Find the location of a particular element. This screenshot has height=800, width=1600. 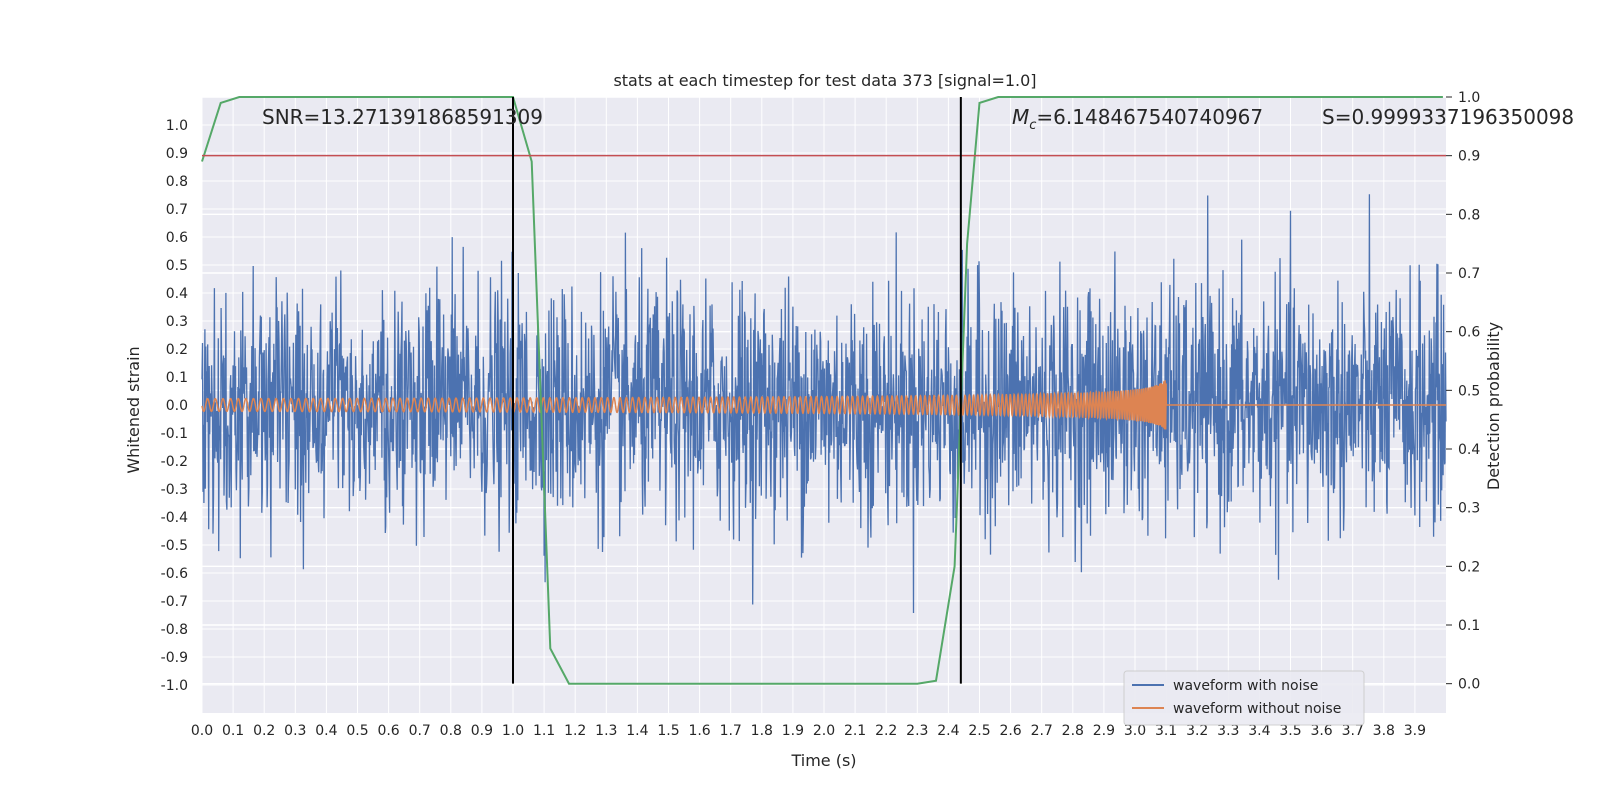

x-tick-label: 0.4 is located at coordinates (326, 731).